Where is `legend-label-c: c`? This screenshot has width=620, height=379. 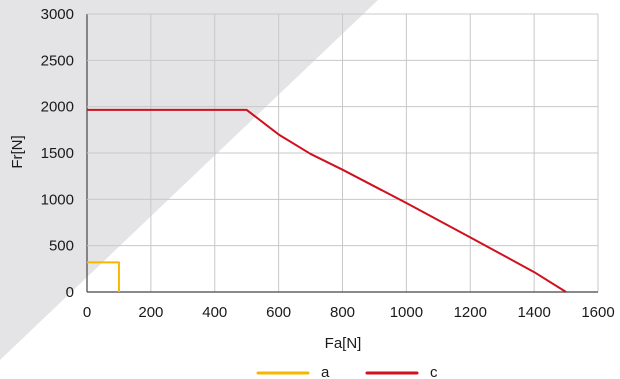
legend-label-c: c is located at coordinates (434, 371).